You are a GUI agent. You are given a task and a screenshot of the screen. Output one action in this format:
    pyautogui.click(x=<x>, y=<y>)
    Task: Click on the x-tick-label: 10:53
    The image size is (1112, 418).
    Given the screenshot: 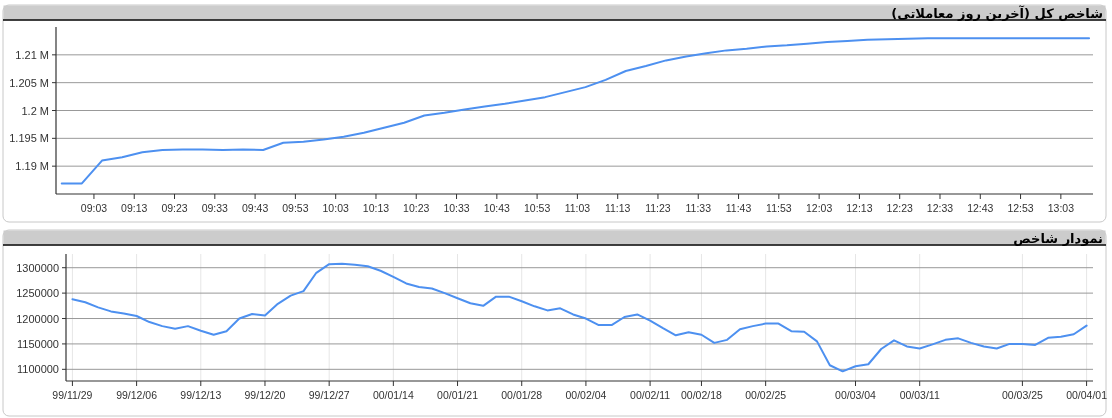 What is the action you would take?
    pyautogui.click(x=537, y=208)
    